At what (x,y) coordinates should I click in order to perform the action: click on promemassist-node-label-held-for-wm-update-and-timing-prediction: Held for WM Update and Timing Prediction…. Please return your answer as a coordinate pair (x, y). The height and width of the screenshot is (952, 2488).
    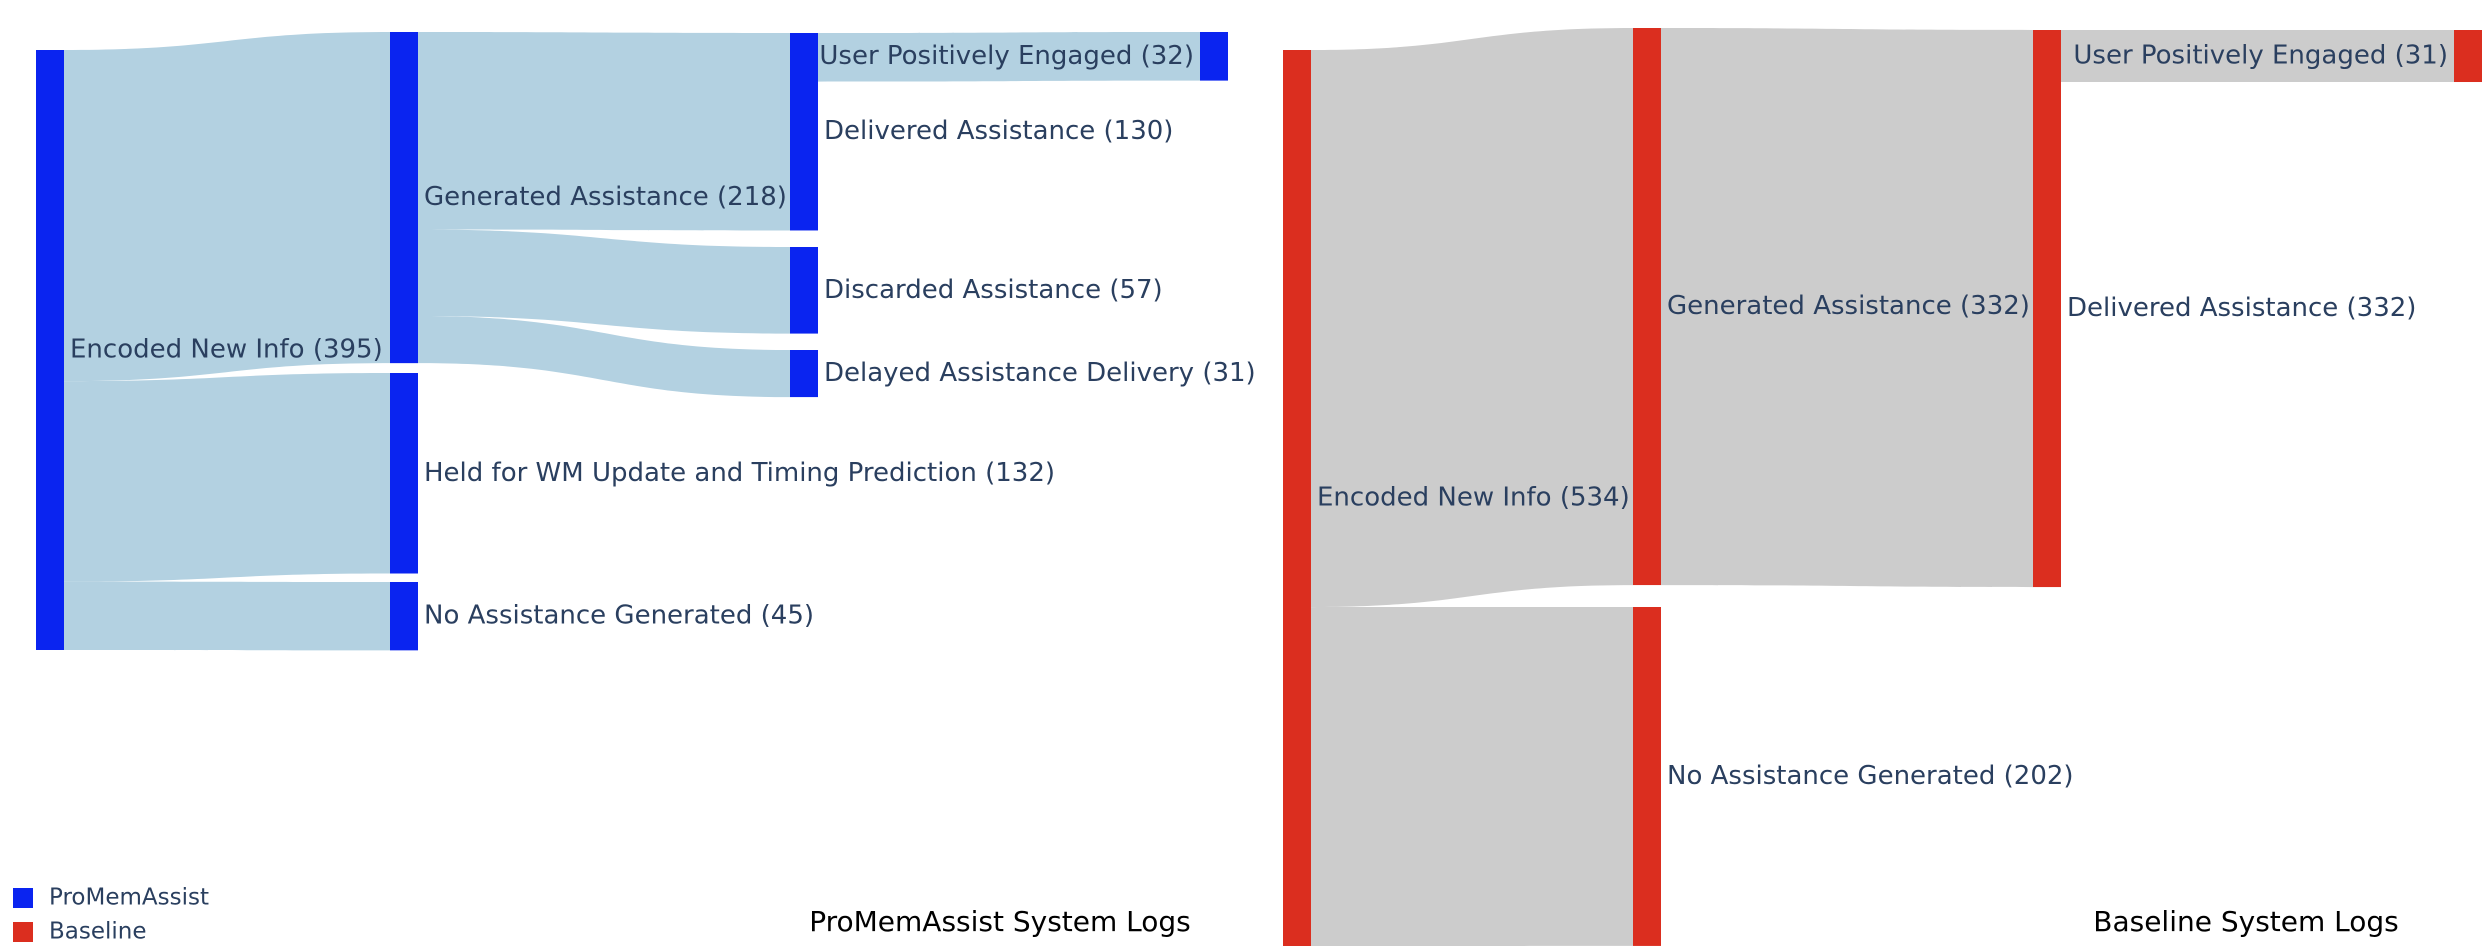
    Looking at the image, I should click on (739, 473).